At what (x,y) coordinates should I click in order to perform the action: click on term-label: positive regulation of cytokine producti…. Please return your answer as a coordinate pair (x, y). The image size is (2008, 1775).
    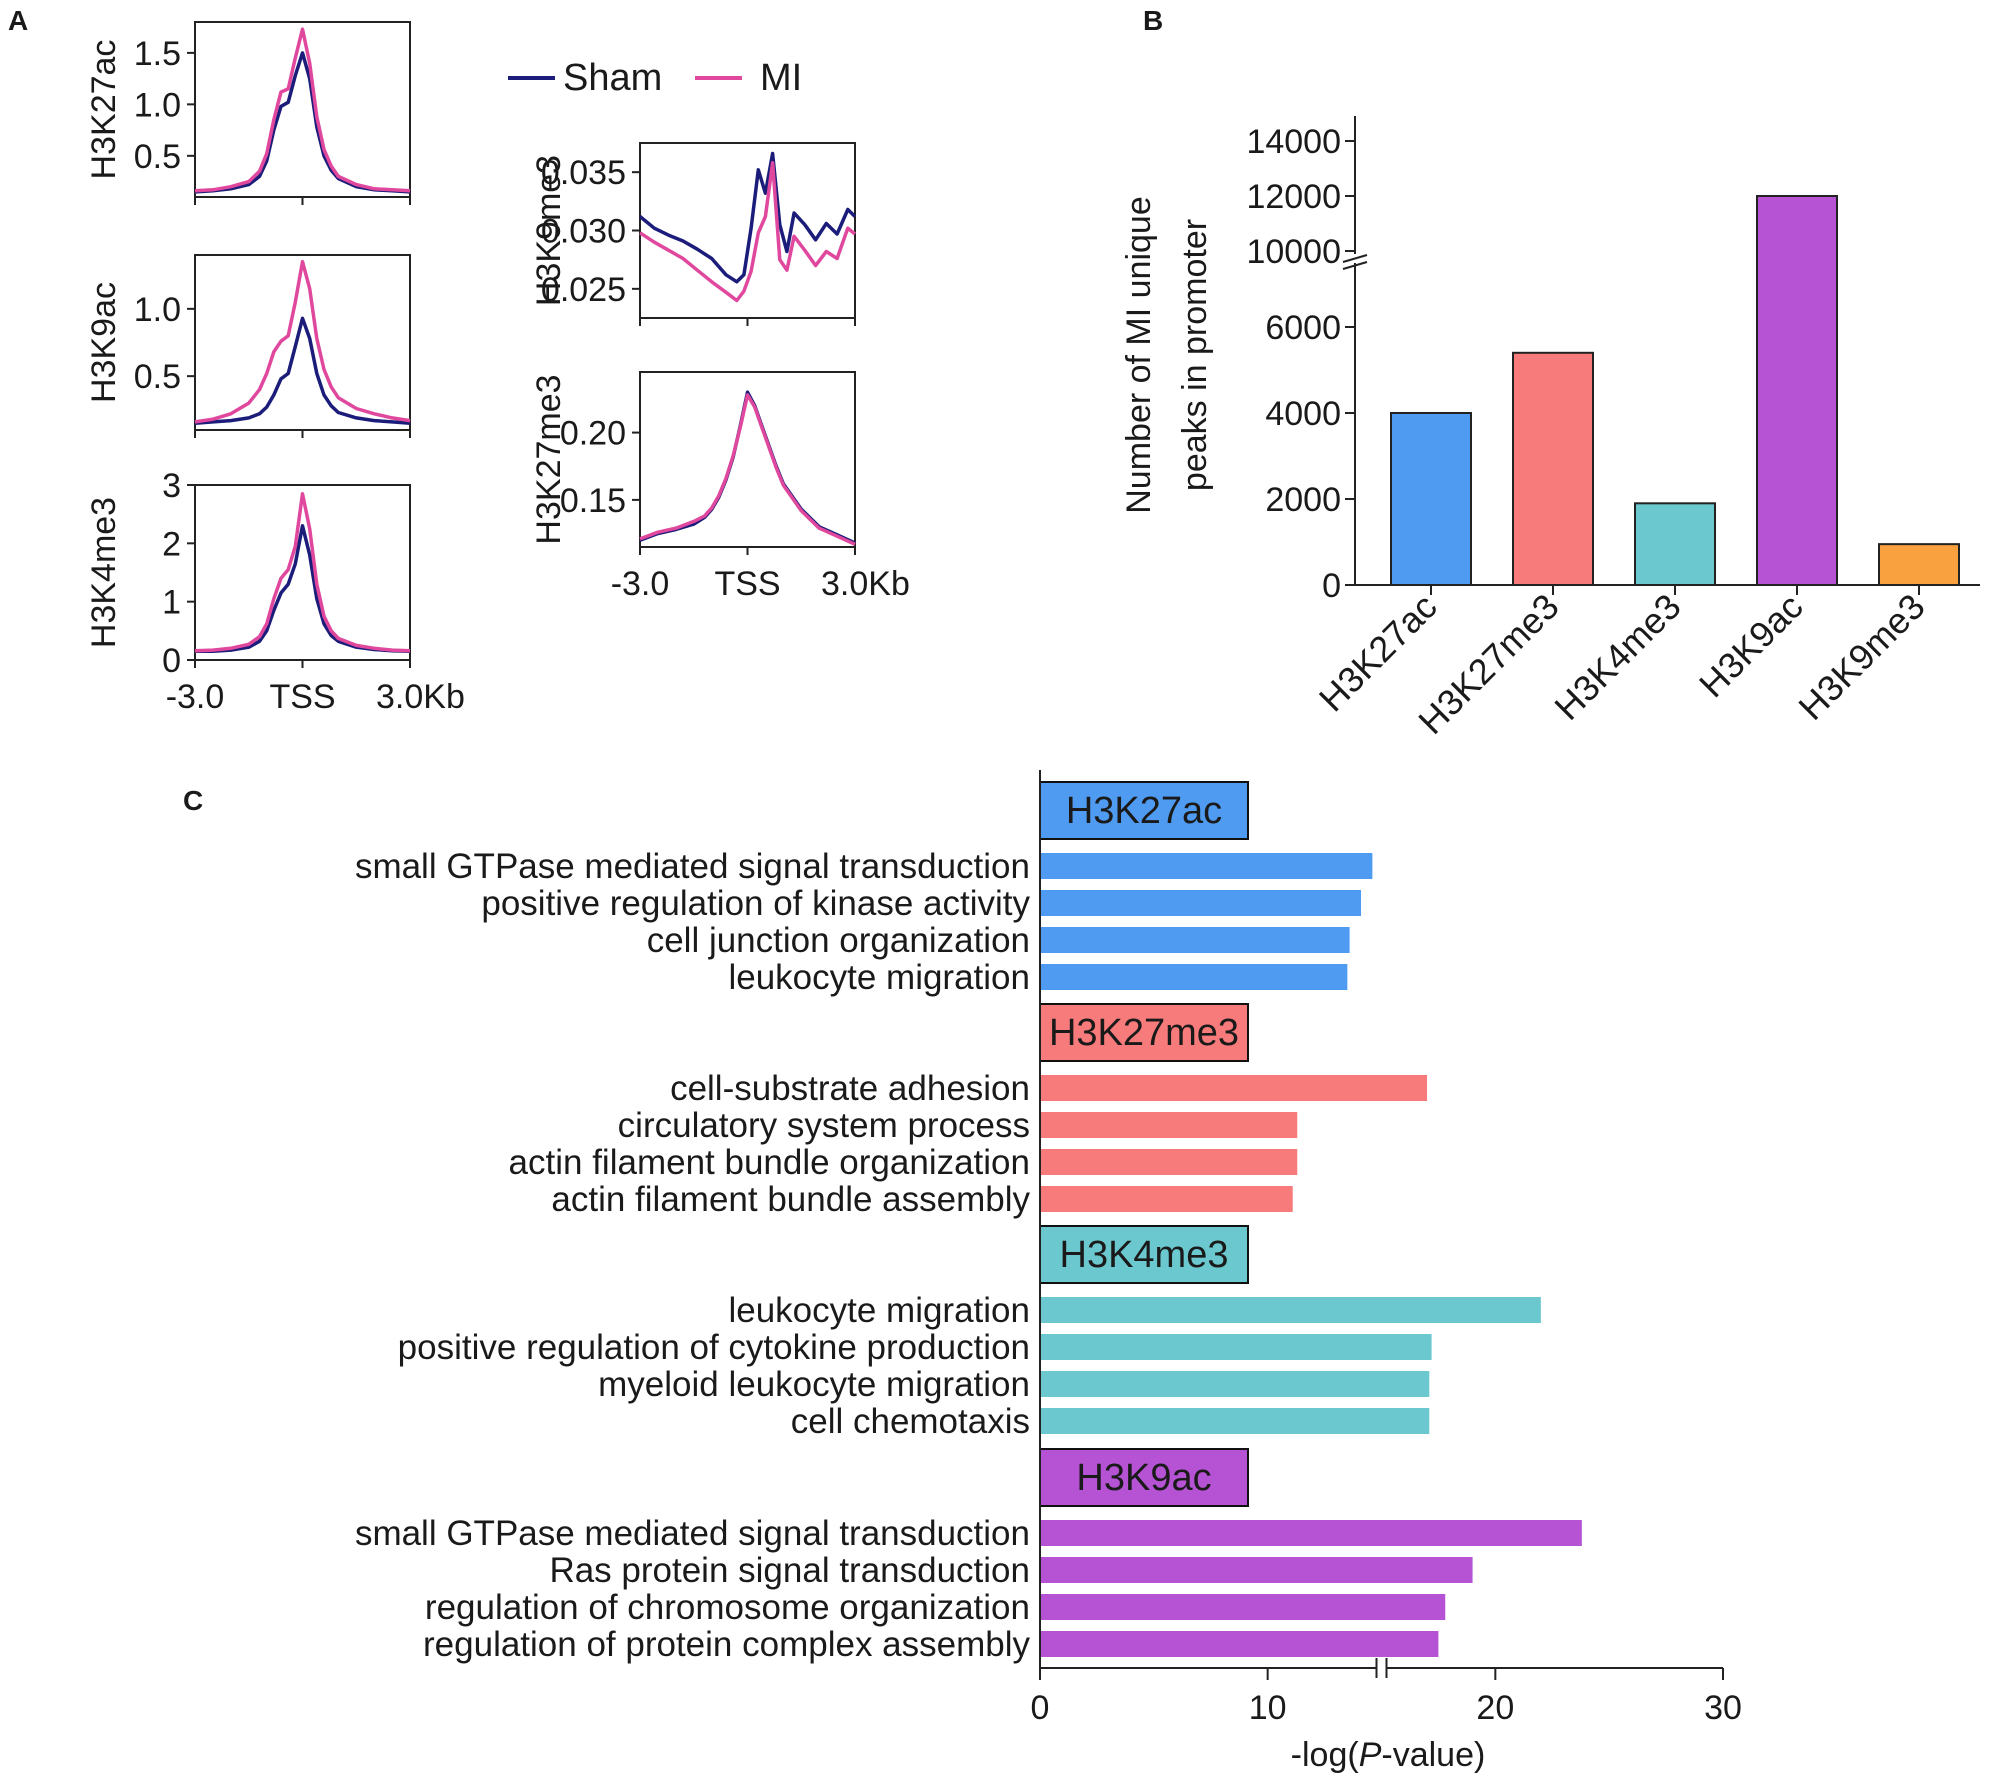
    Looking at the image, I should click on (714, 1347).